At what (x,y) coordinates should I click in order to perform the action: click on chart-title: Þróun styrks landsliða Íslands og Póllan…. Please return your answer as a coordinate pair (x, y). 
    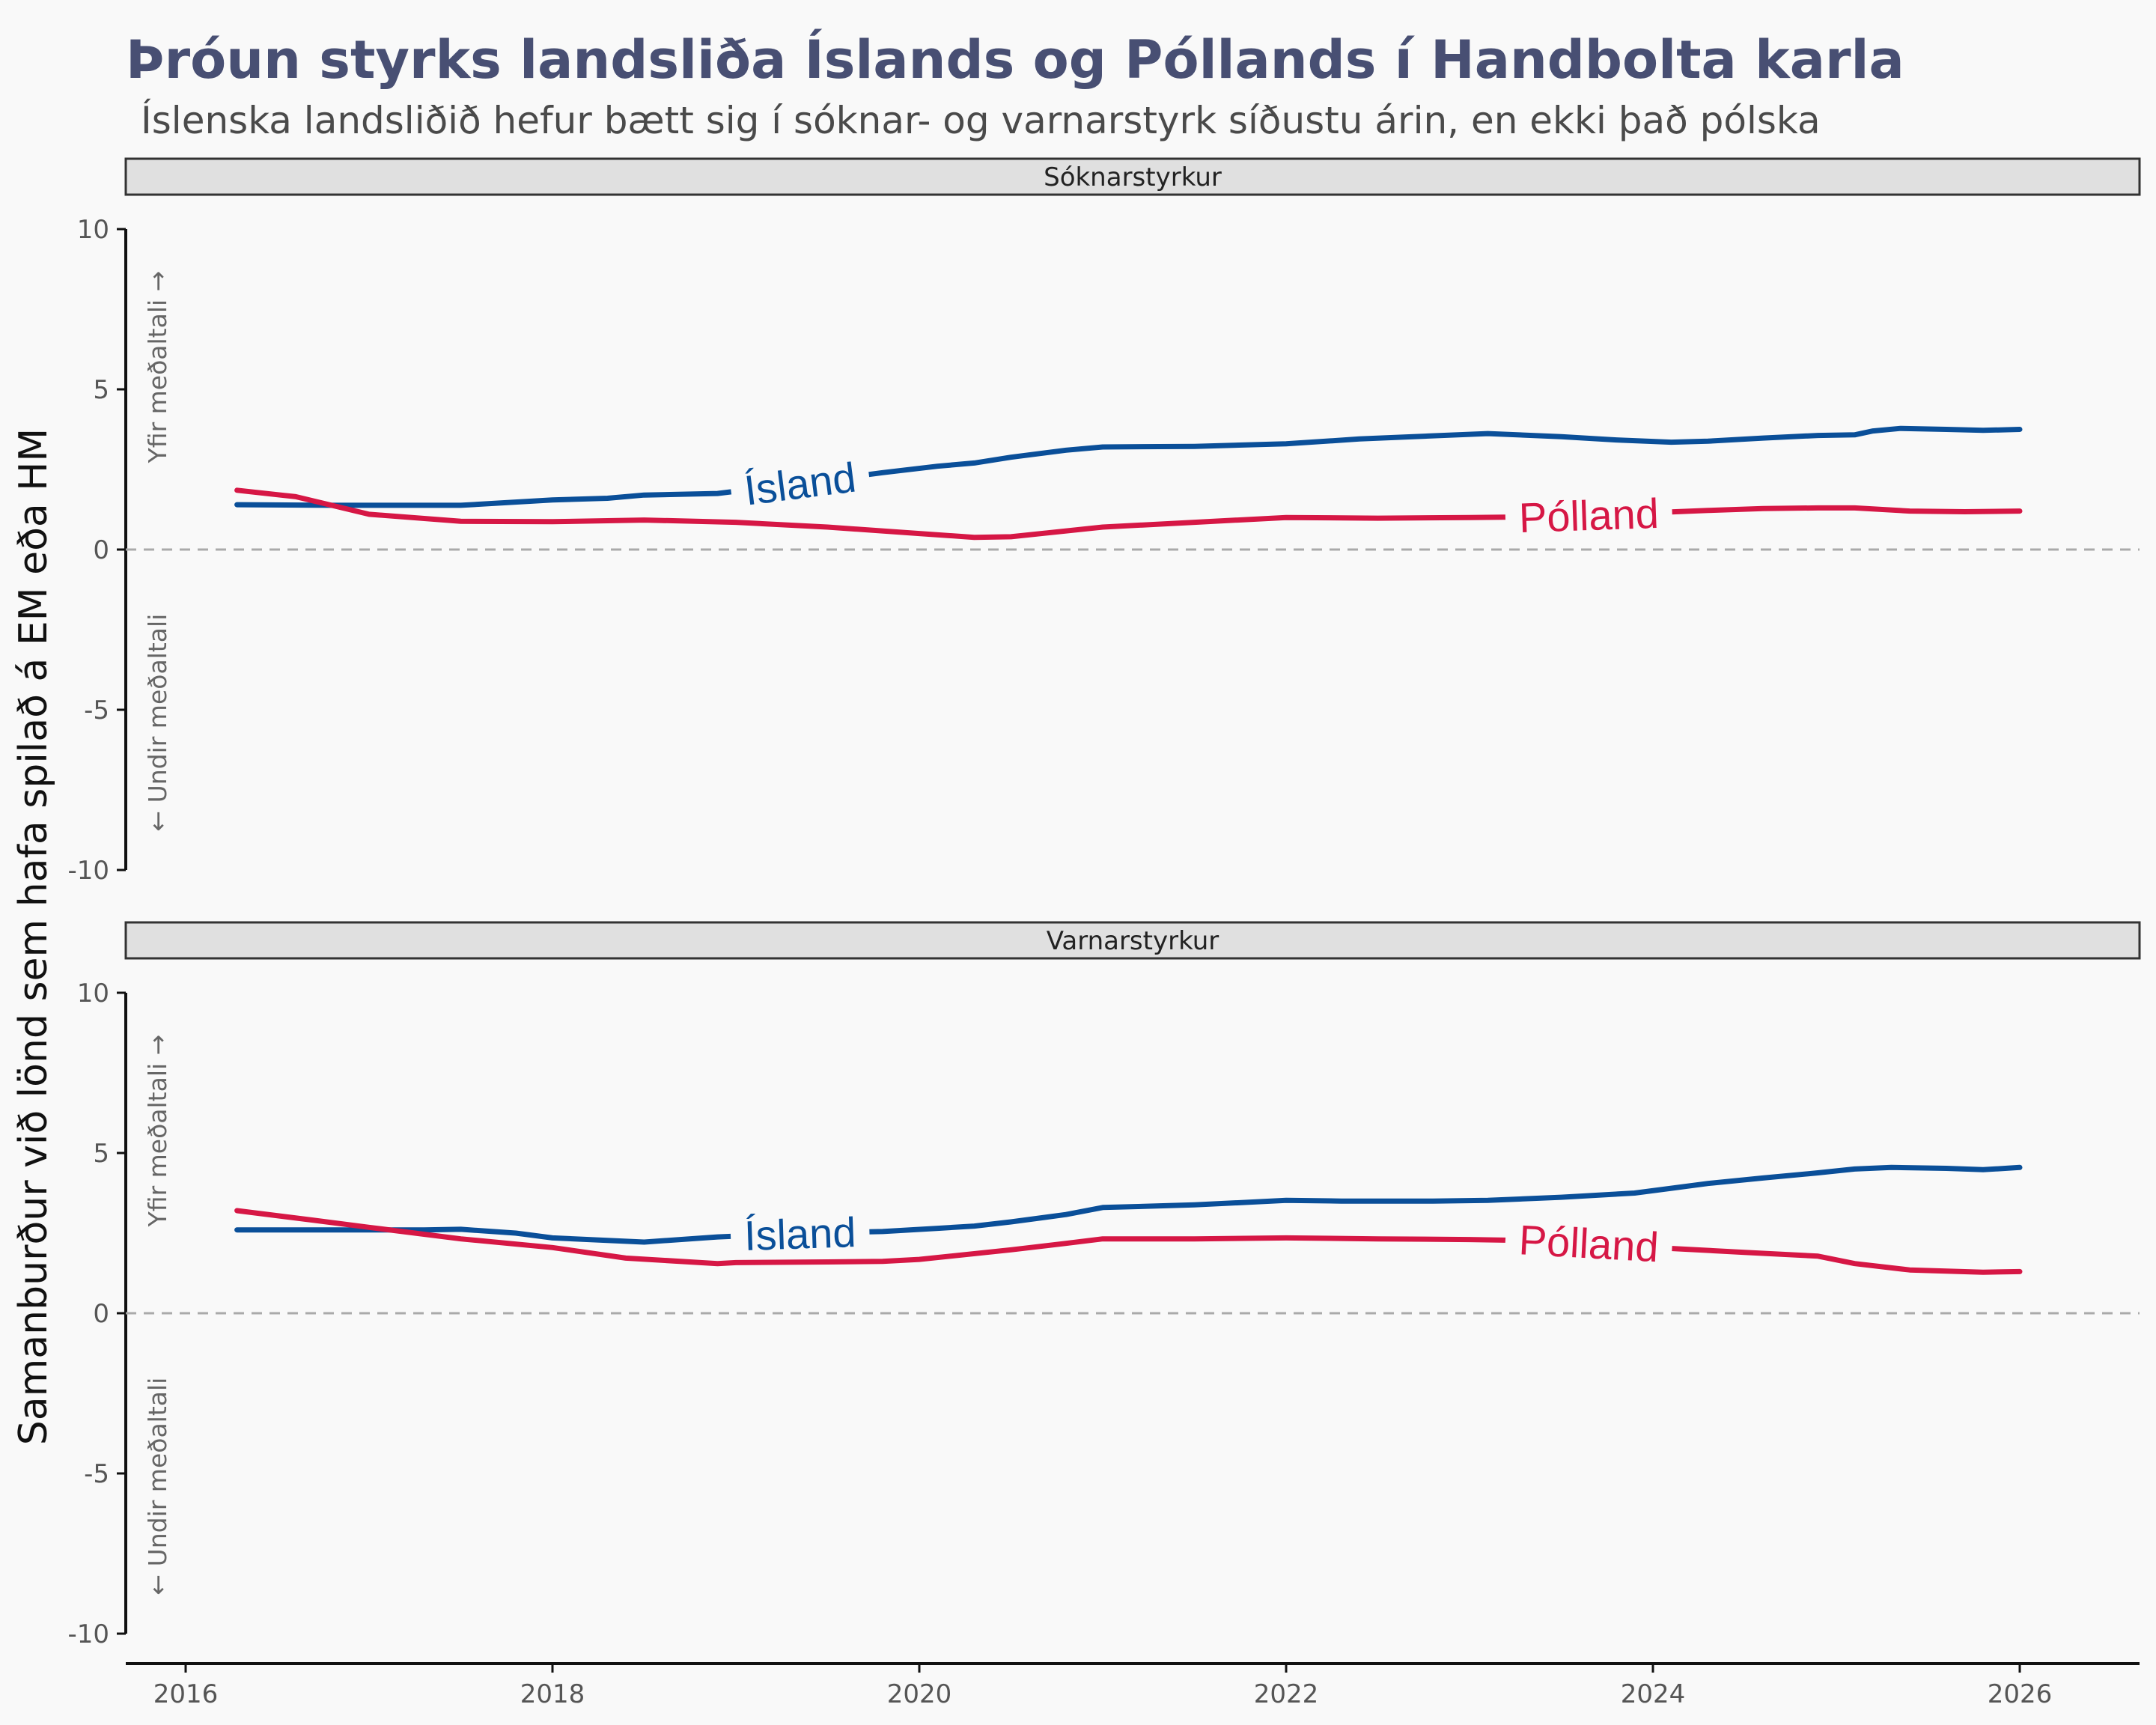
    Looking at the image, I should click on (1015, 60).